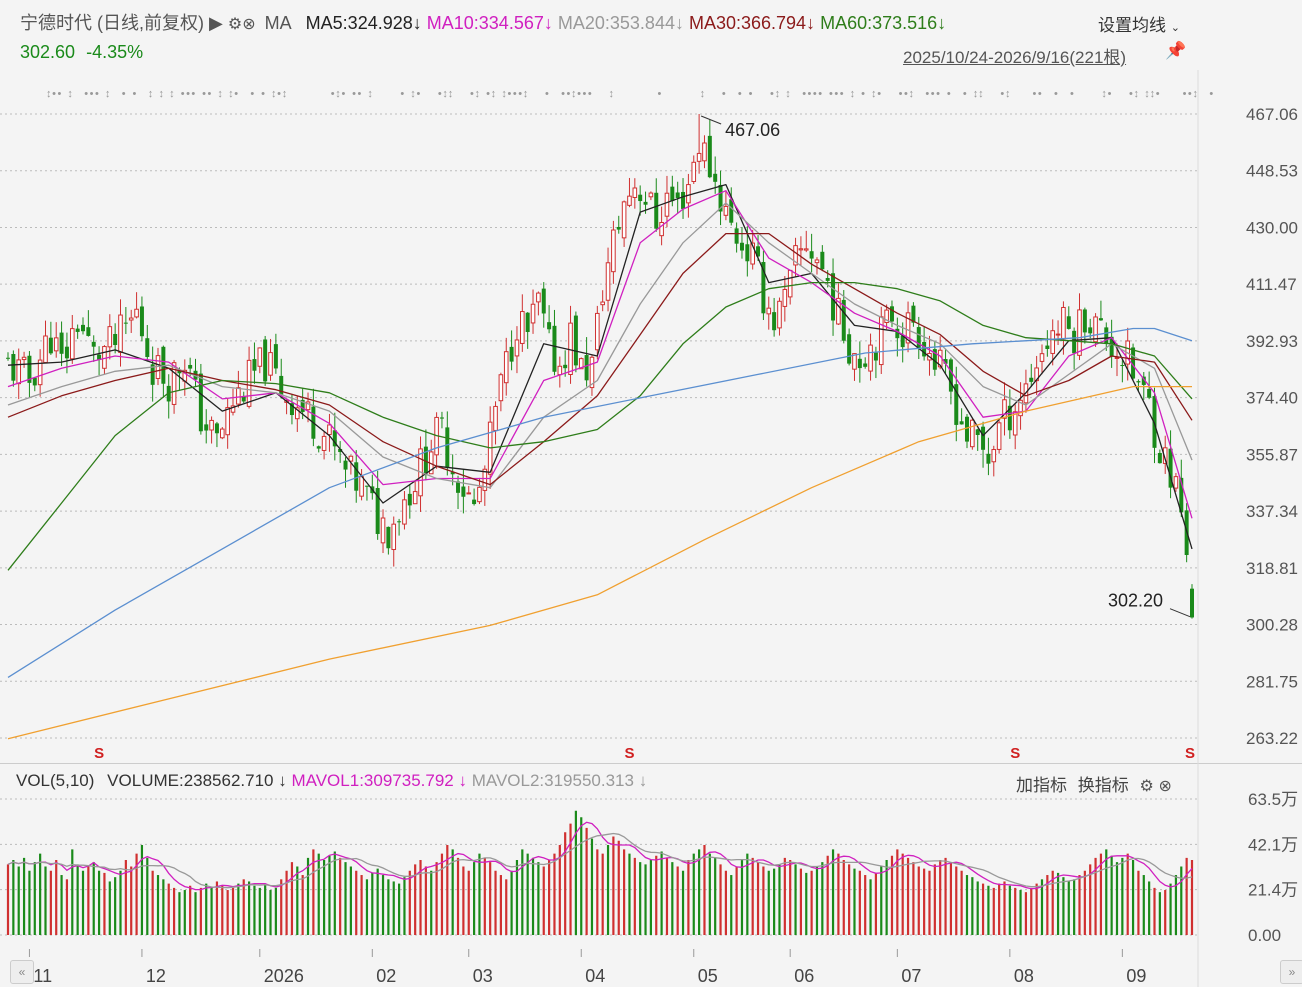 This screenshot has width=1302, height=987. Describe the element at coordinates (1139, 23) in the screenshot. I see `ma-settings-button: 设置均线 ⌄` at that location.